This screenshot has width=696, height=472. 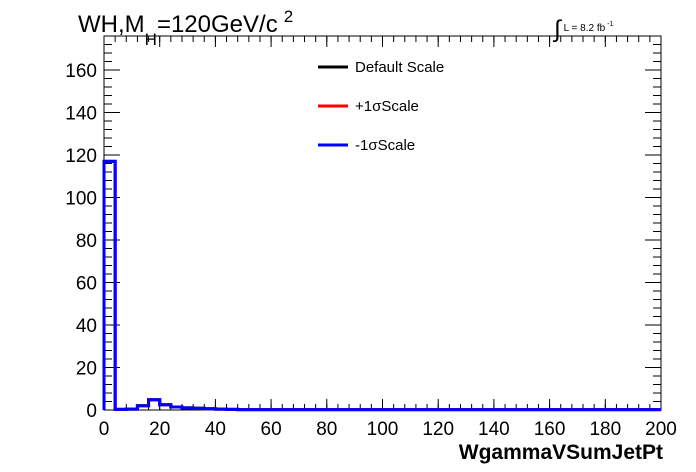 I want to click on y-tick-label: 80, so click(x=86, y=241).